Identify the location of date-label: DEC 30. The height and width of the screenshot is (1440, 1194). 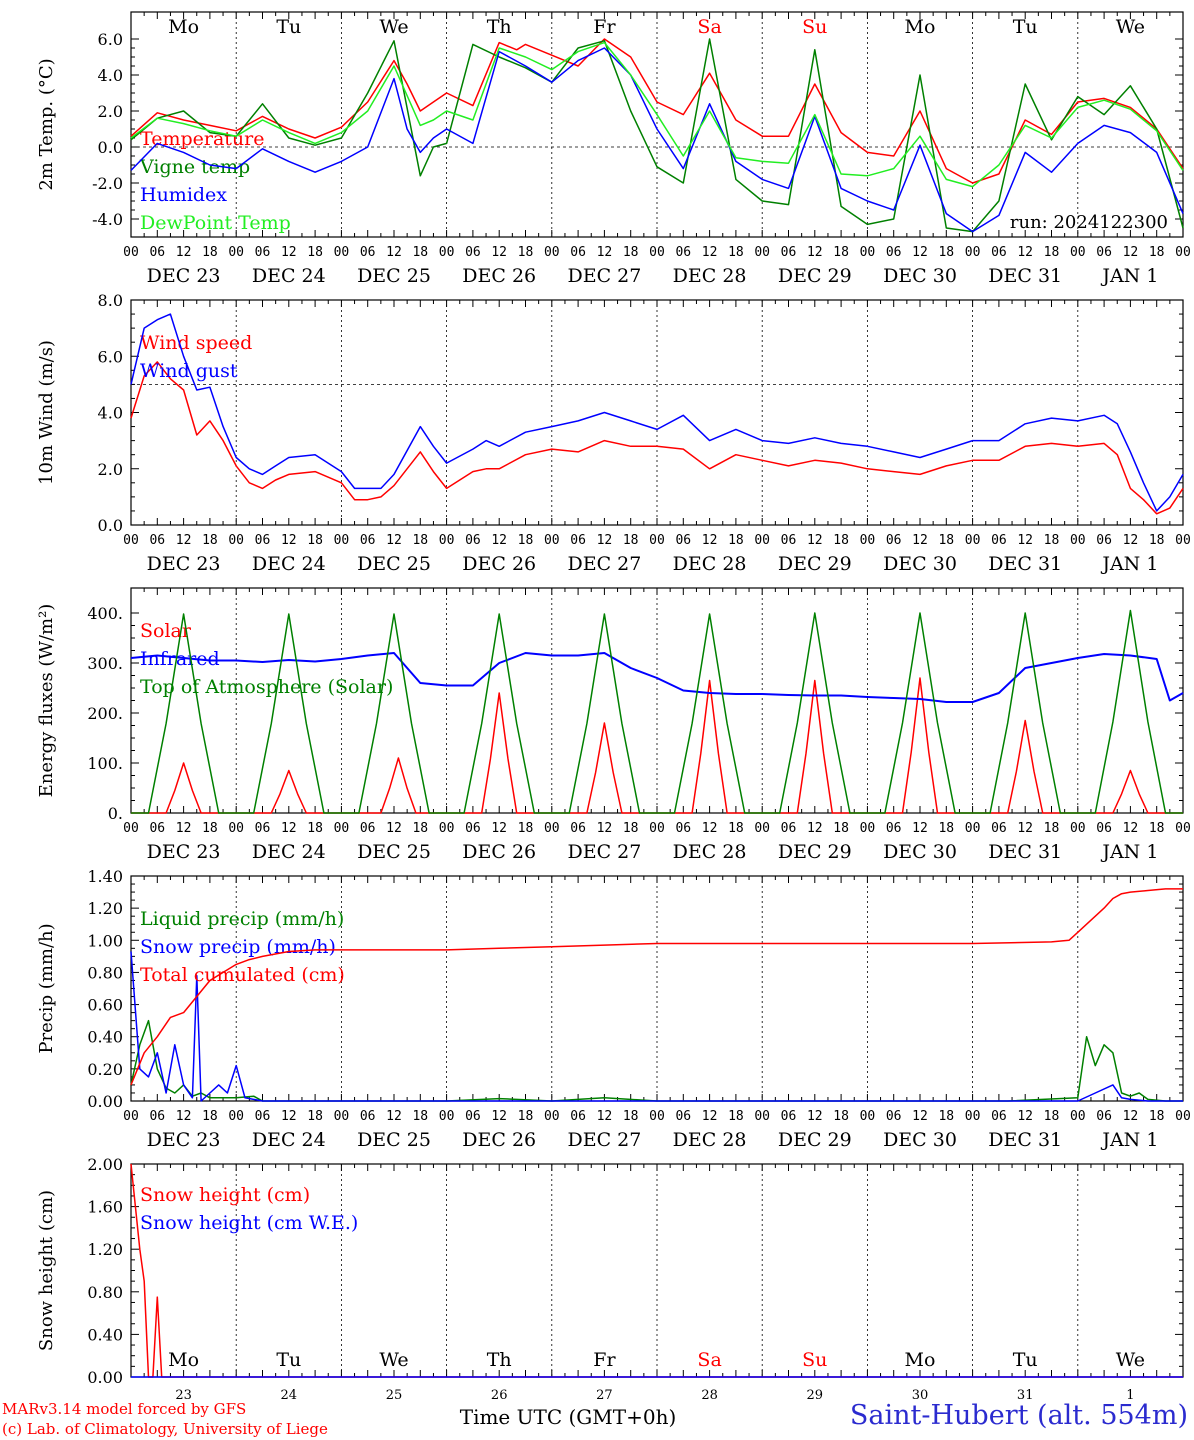
(920, 564).